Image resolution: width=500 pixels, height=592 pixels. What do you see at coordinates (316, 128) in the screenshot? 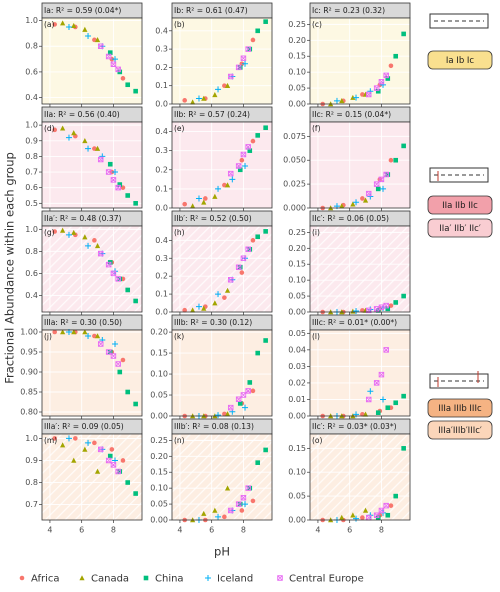
I see `panel-letter: (f)` at bounding box center [316, 128].